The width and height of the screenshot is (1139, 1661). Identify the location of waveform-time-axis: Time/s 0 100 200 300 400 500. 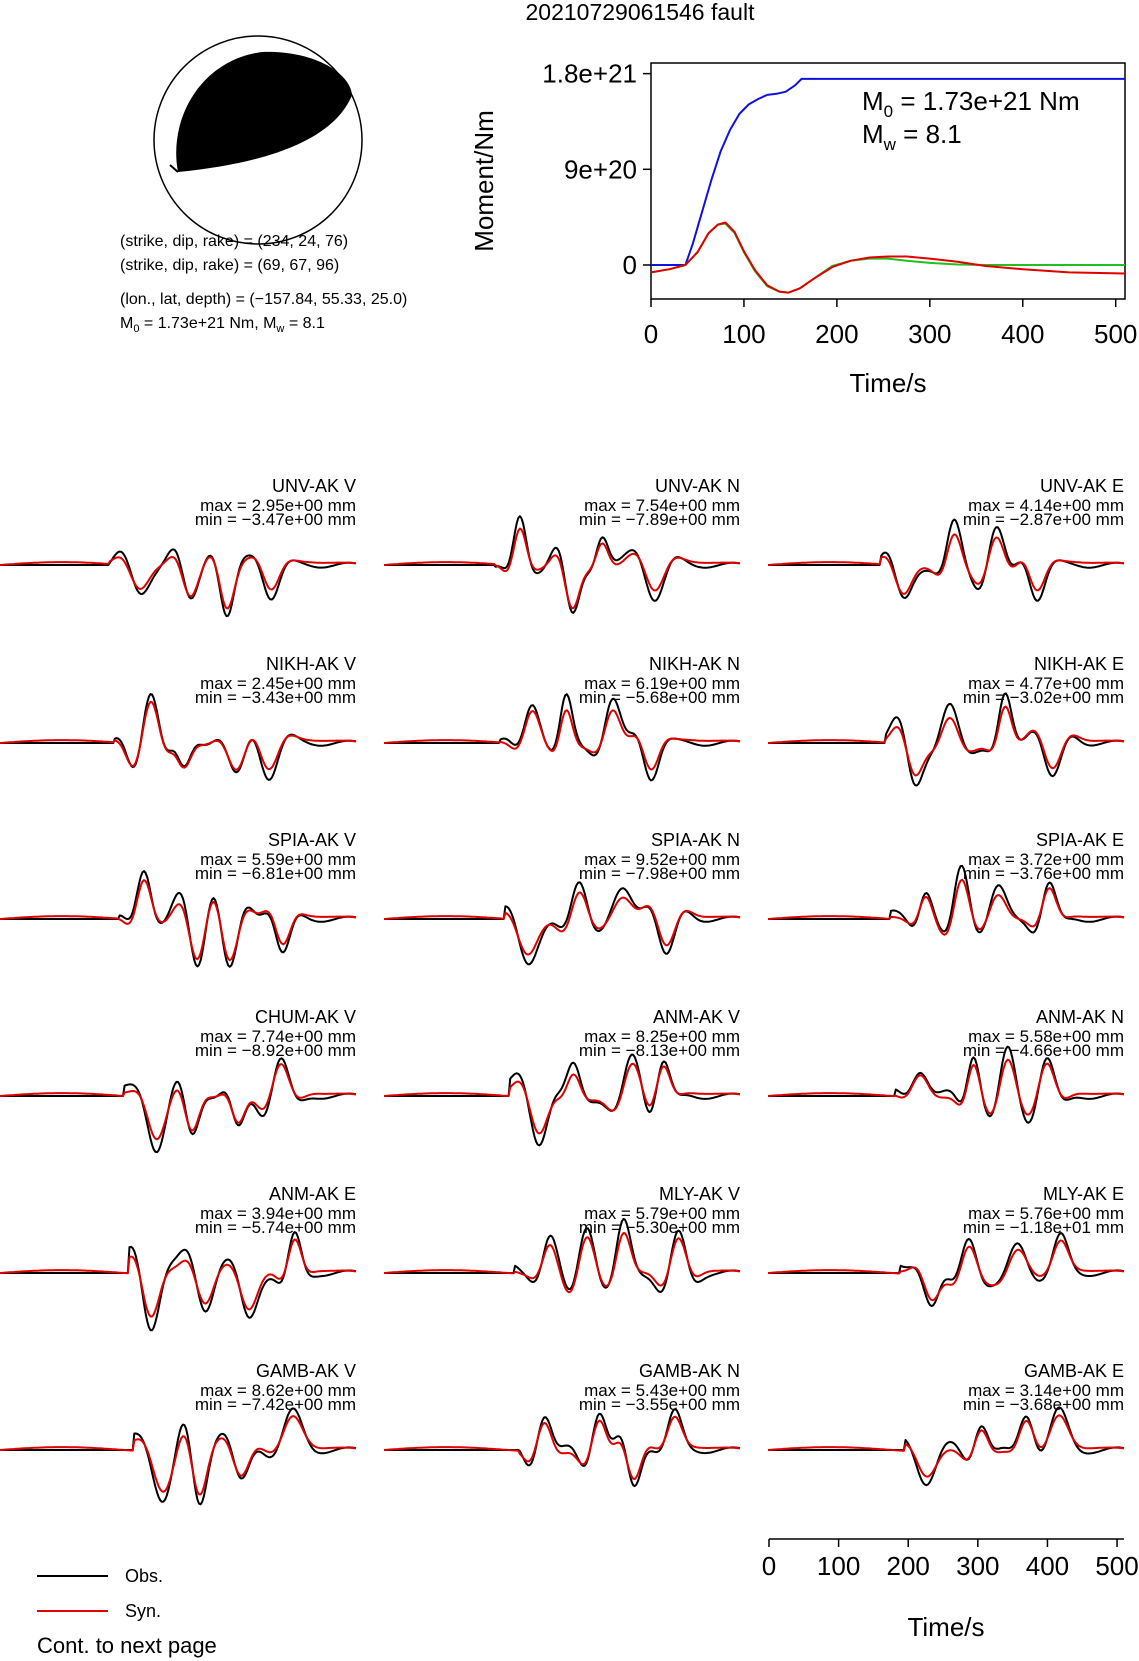
(950, 1590).